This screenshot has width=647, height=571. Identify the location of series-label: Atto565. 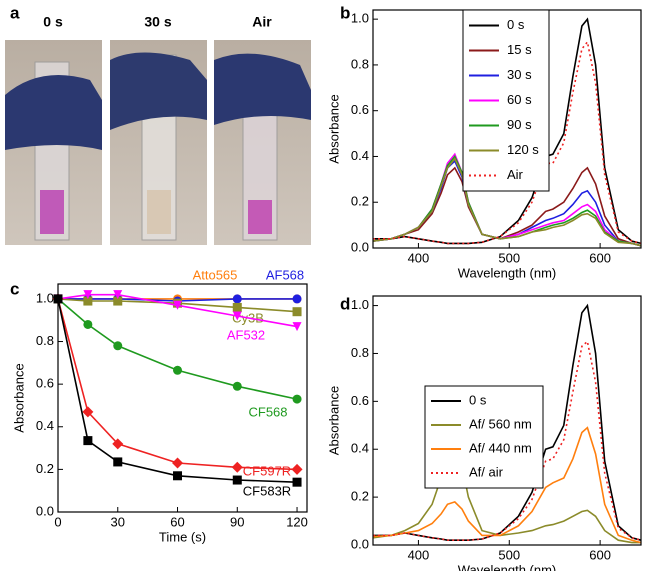
(215, 274).